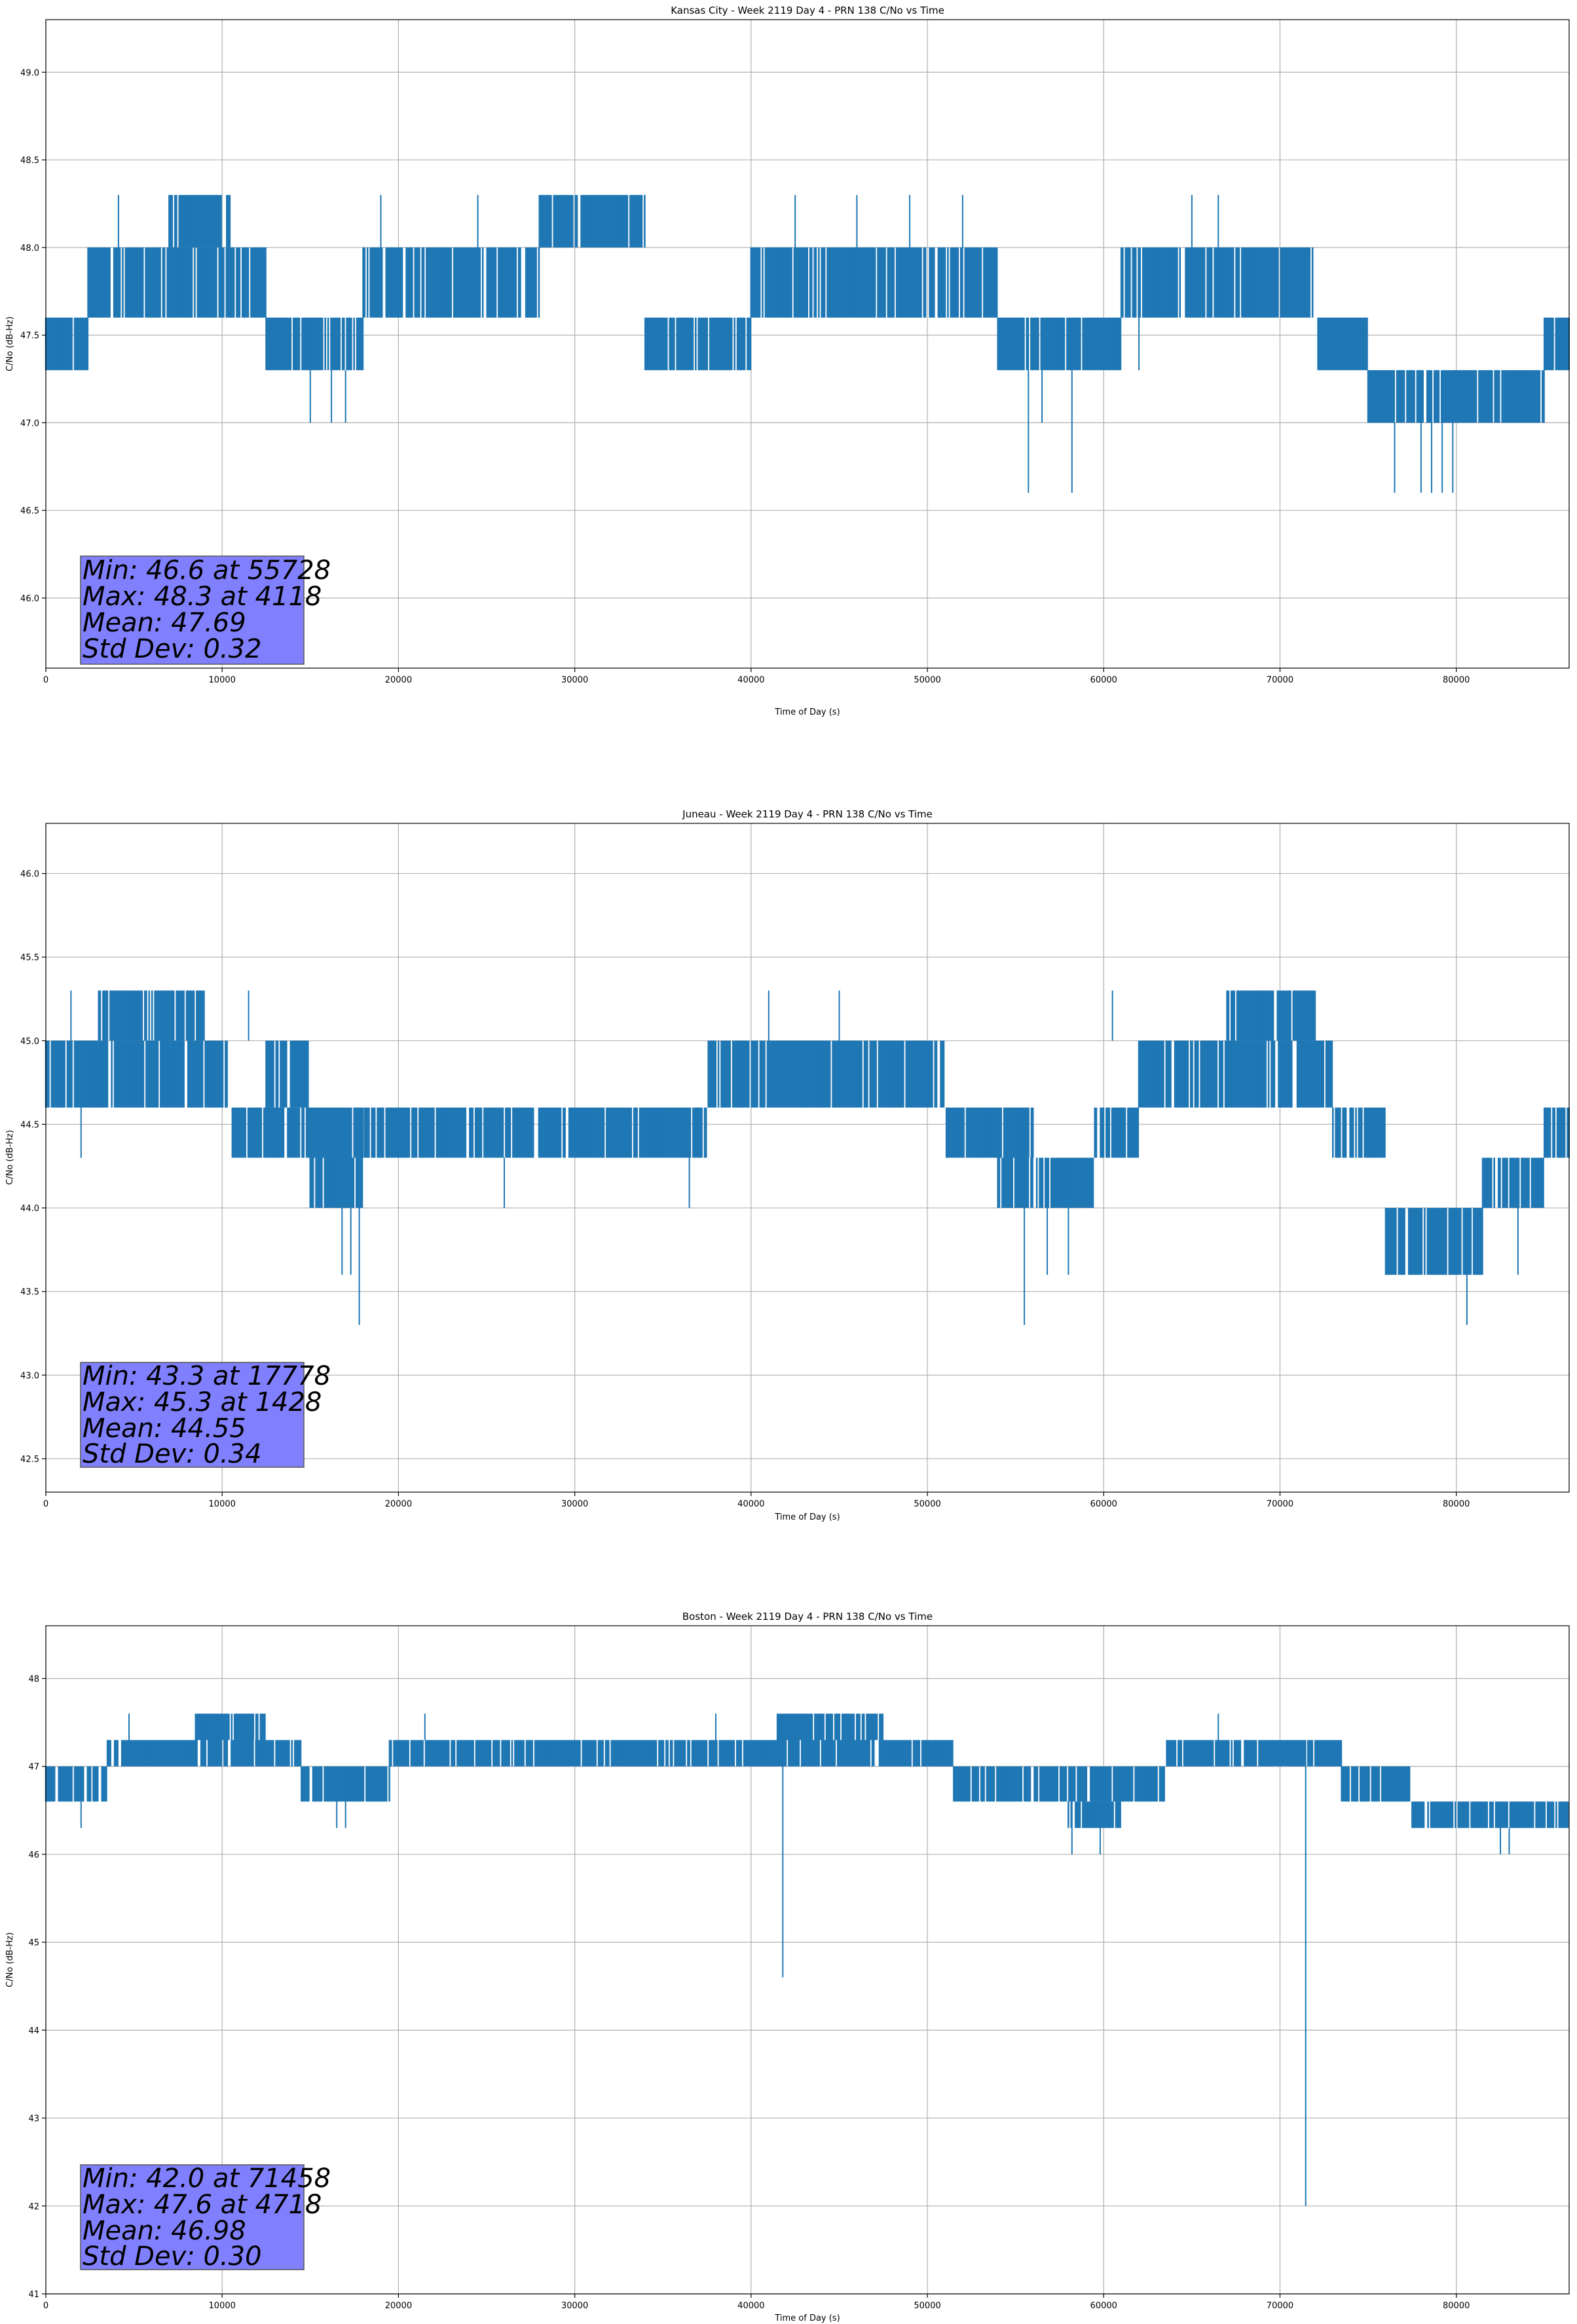  Describe the element at coordinates (29, 1460) in the screenshot. I see `y-tick-label: 42.5` at that location.